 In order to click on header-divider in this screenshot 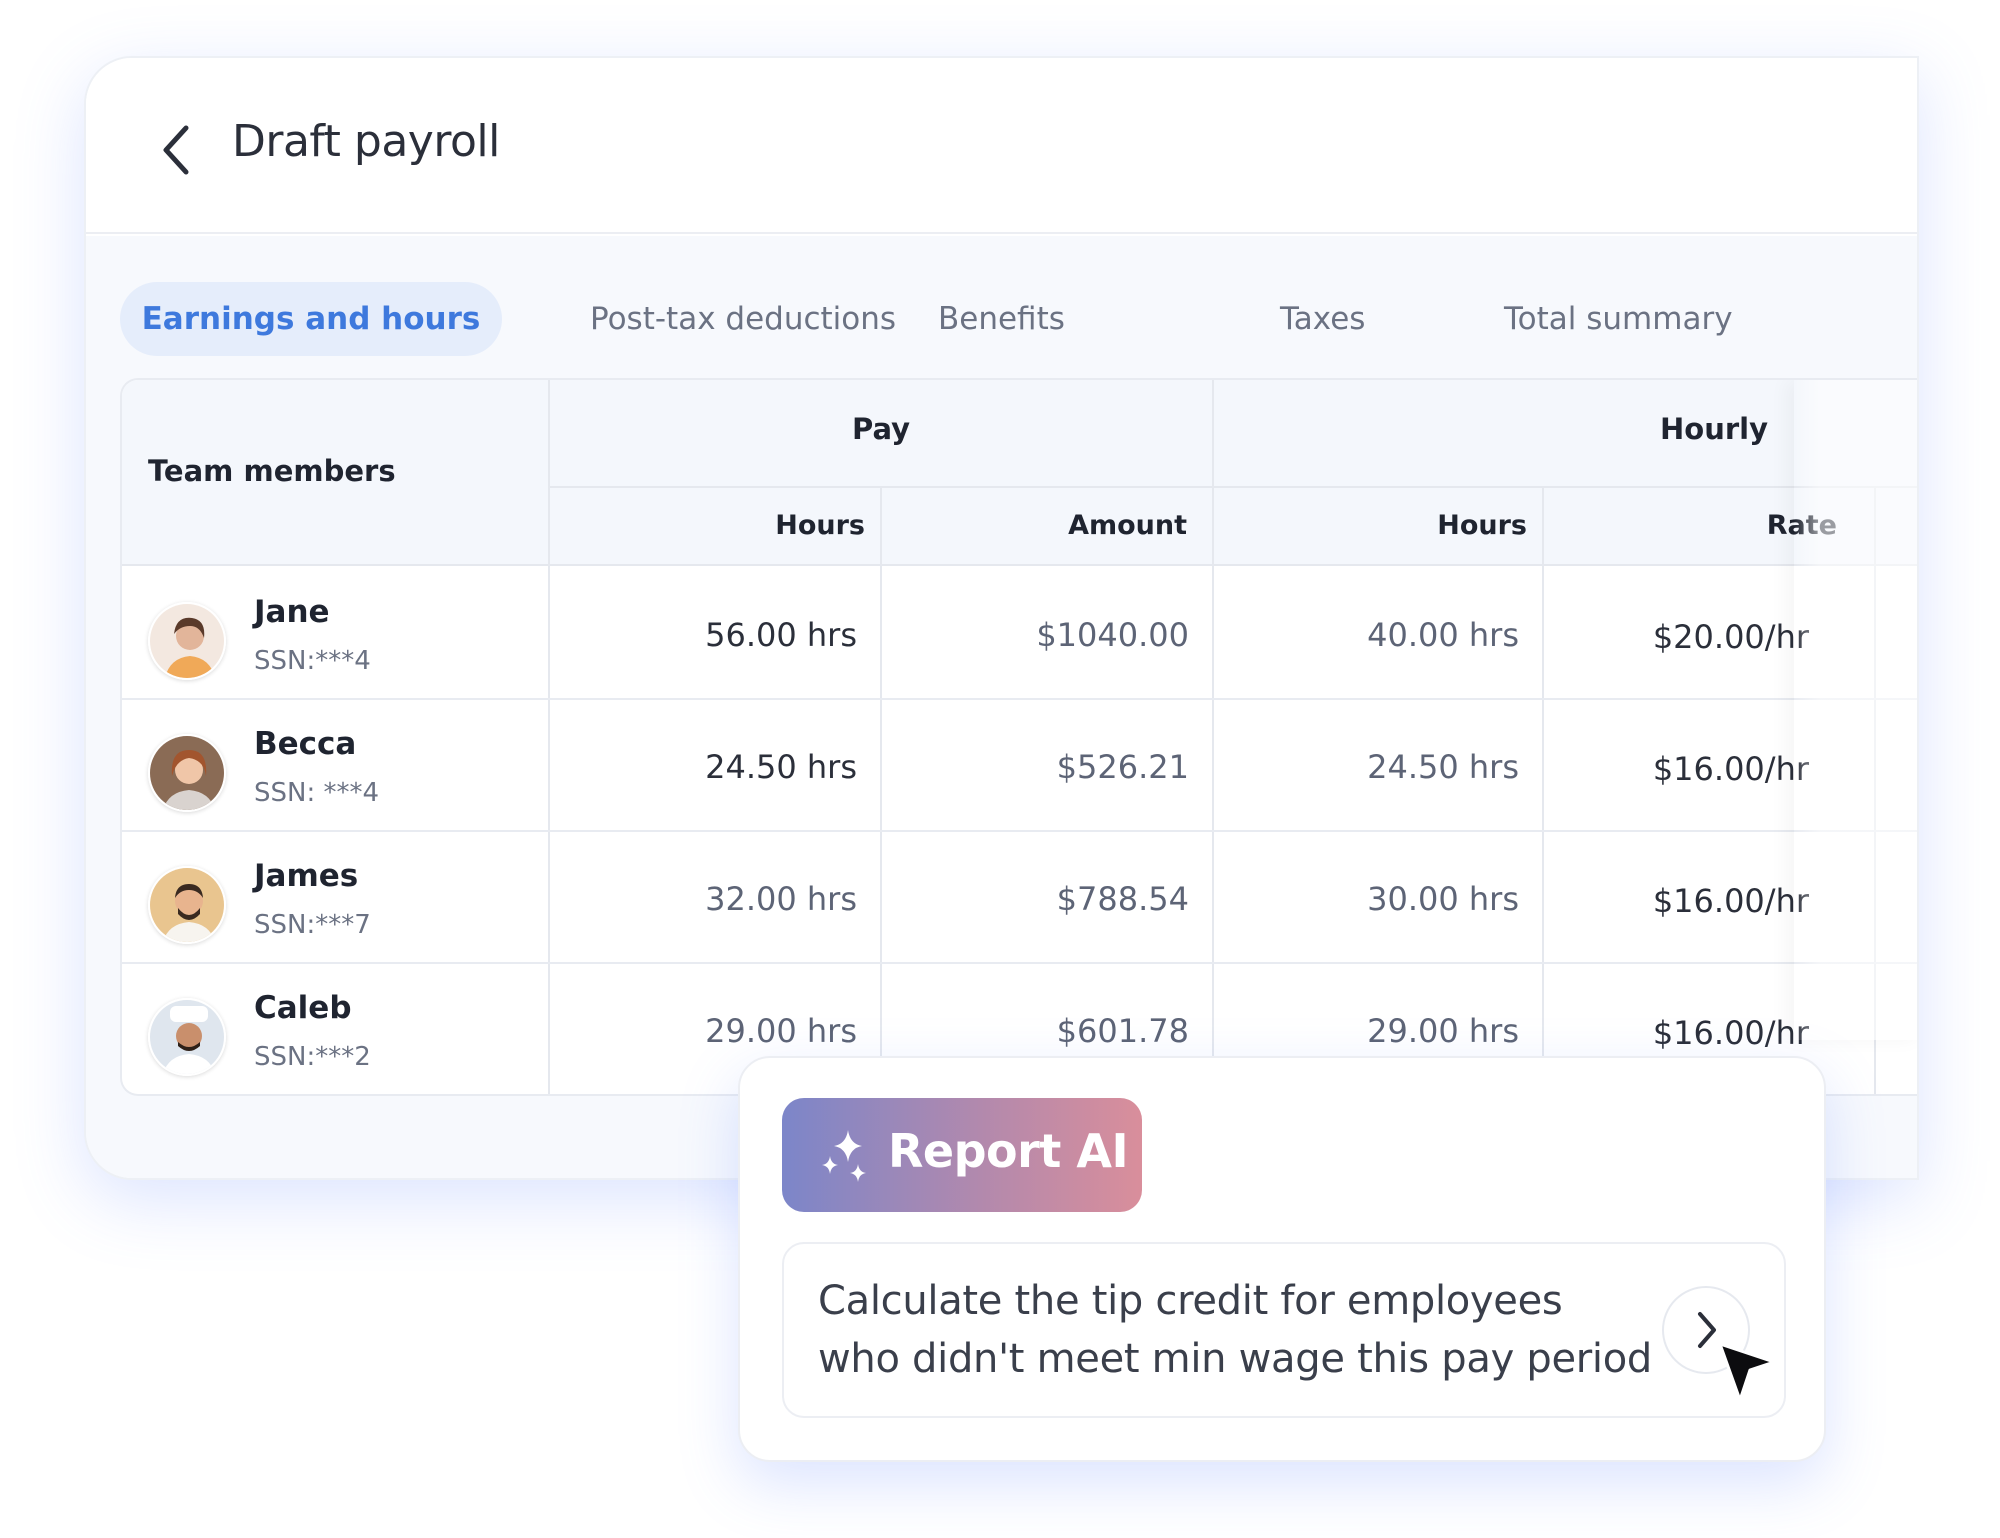, I will do `click(1232, 487)`.